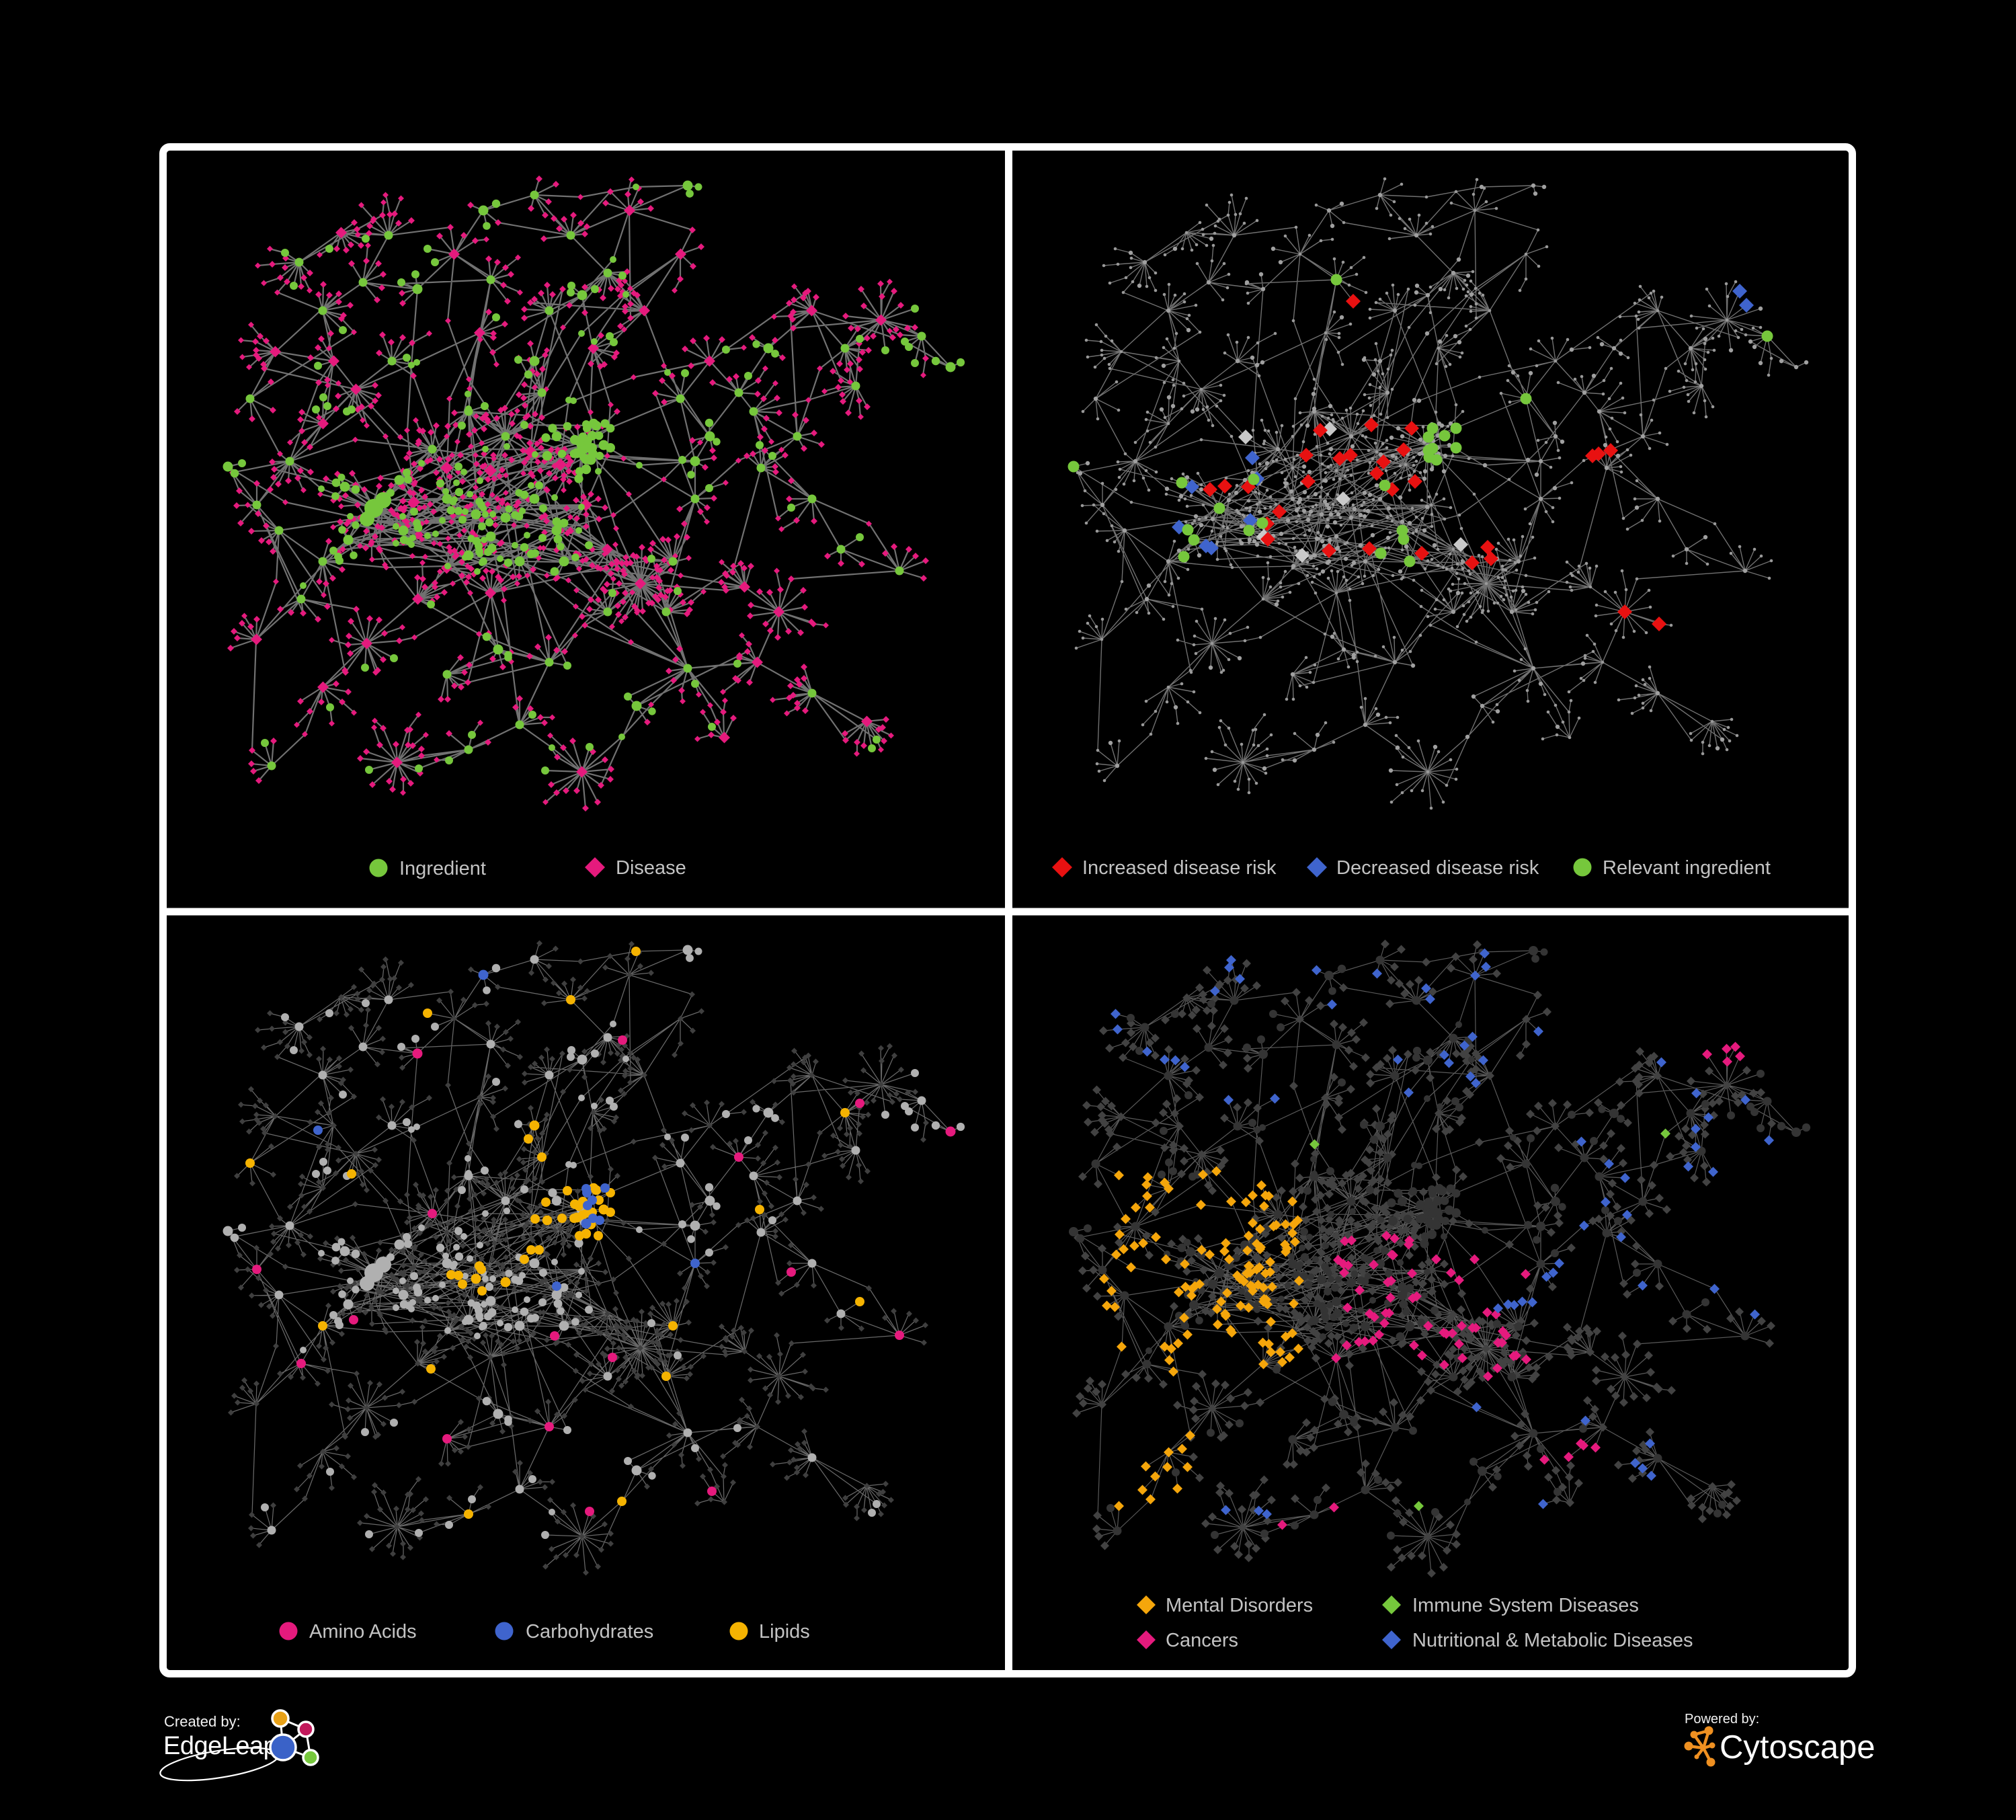 Image resolution: width=2016 pixels, height=1820 pixels. I want to click on svg-text: Cytoscape, so click(1798, 1747).